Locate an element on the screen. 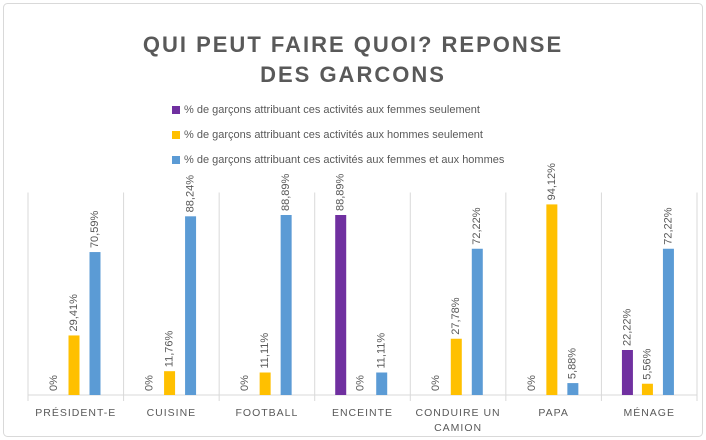 This screenshot has width=706, height=440. value-label: 70,59% is located at coordinates (95, 230).